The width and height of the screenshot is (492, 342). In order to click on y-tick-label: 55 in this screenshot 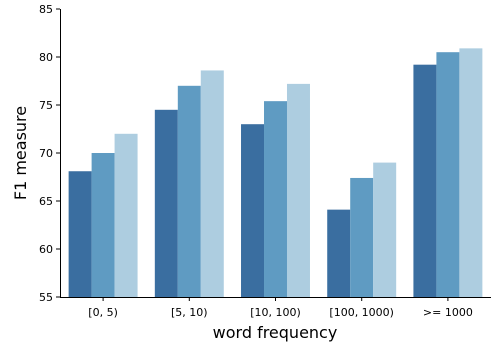, I will do `click(46, 297)`.